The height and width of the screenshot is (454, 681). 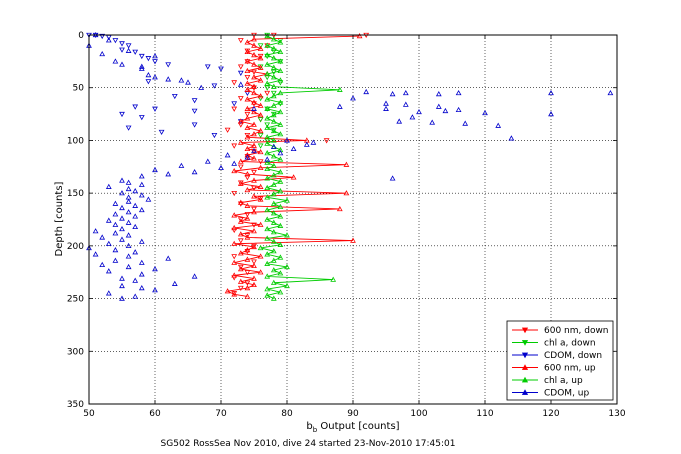 What do you see at coordinates (616, 414) in the screenshot?
I see `x-tick-label: 130` at bounding box center [616, 414].